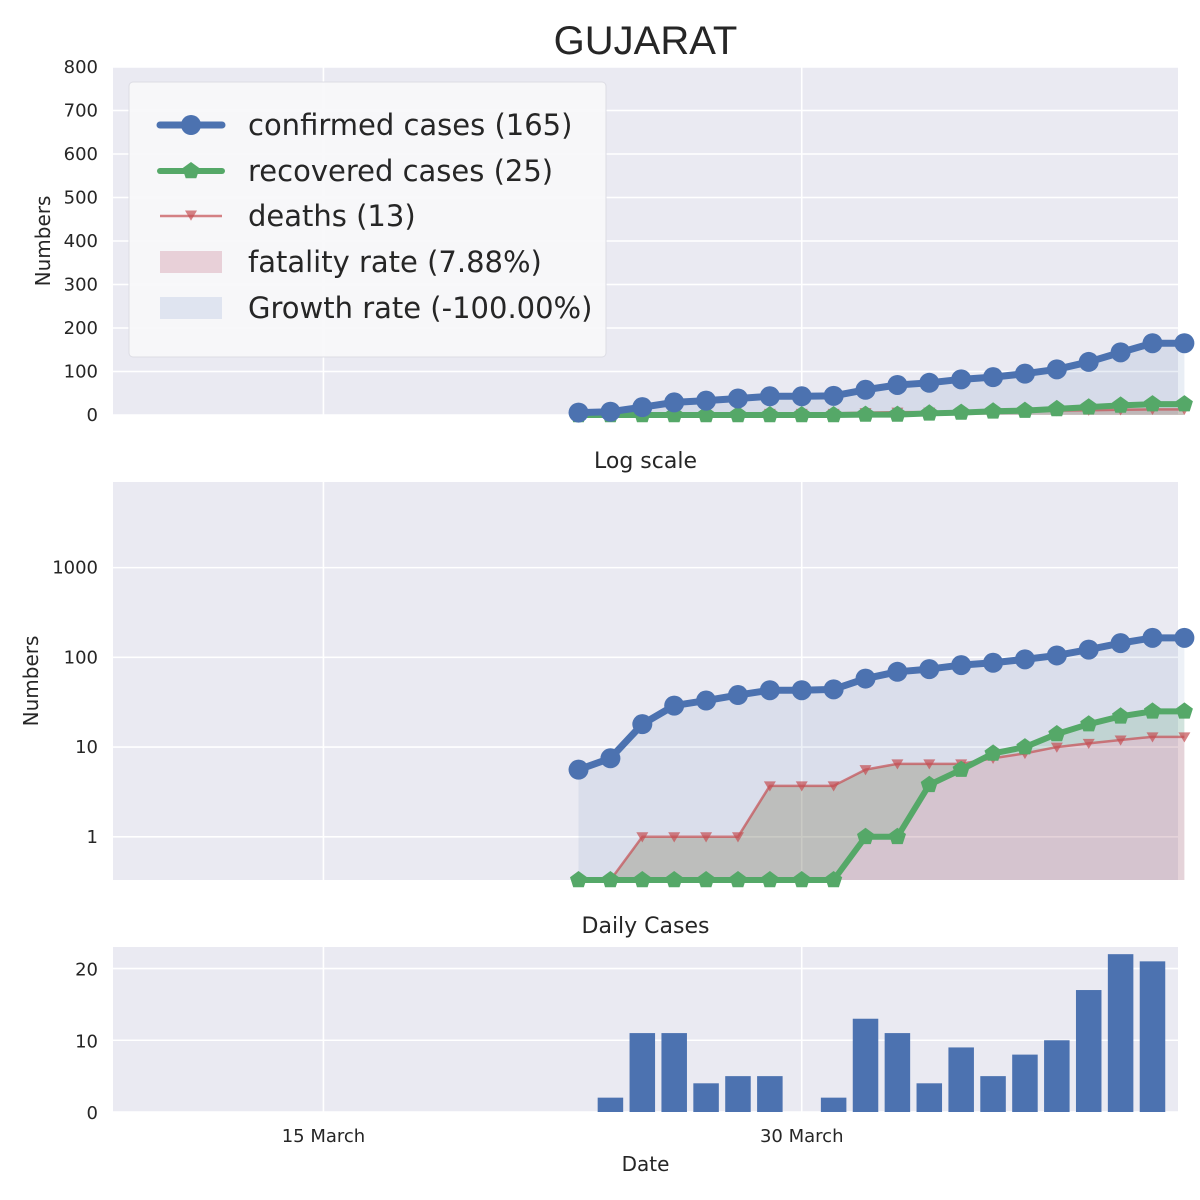 The width and height of the screenshot is (1200, 1200). I want to click on y-tick-label: 1000, so click(75, 568).